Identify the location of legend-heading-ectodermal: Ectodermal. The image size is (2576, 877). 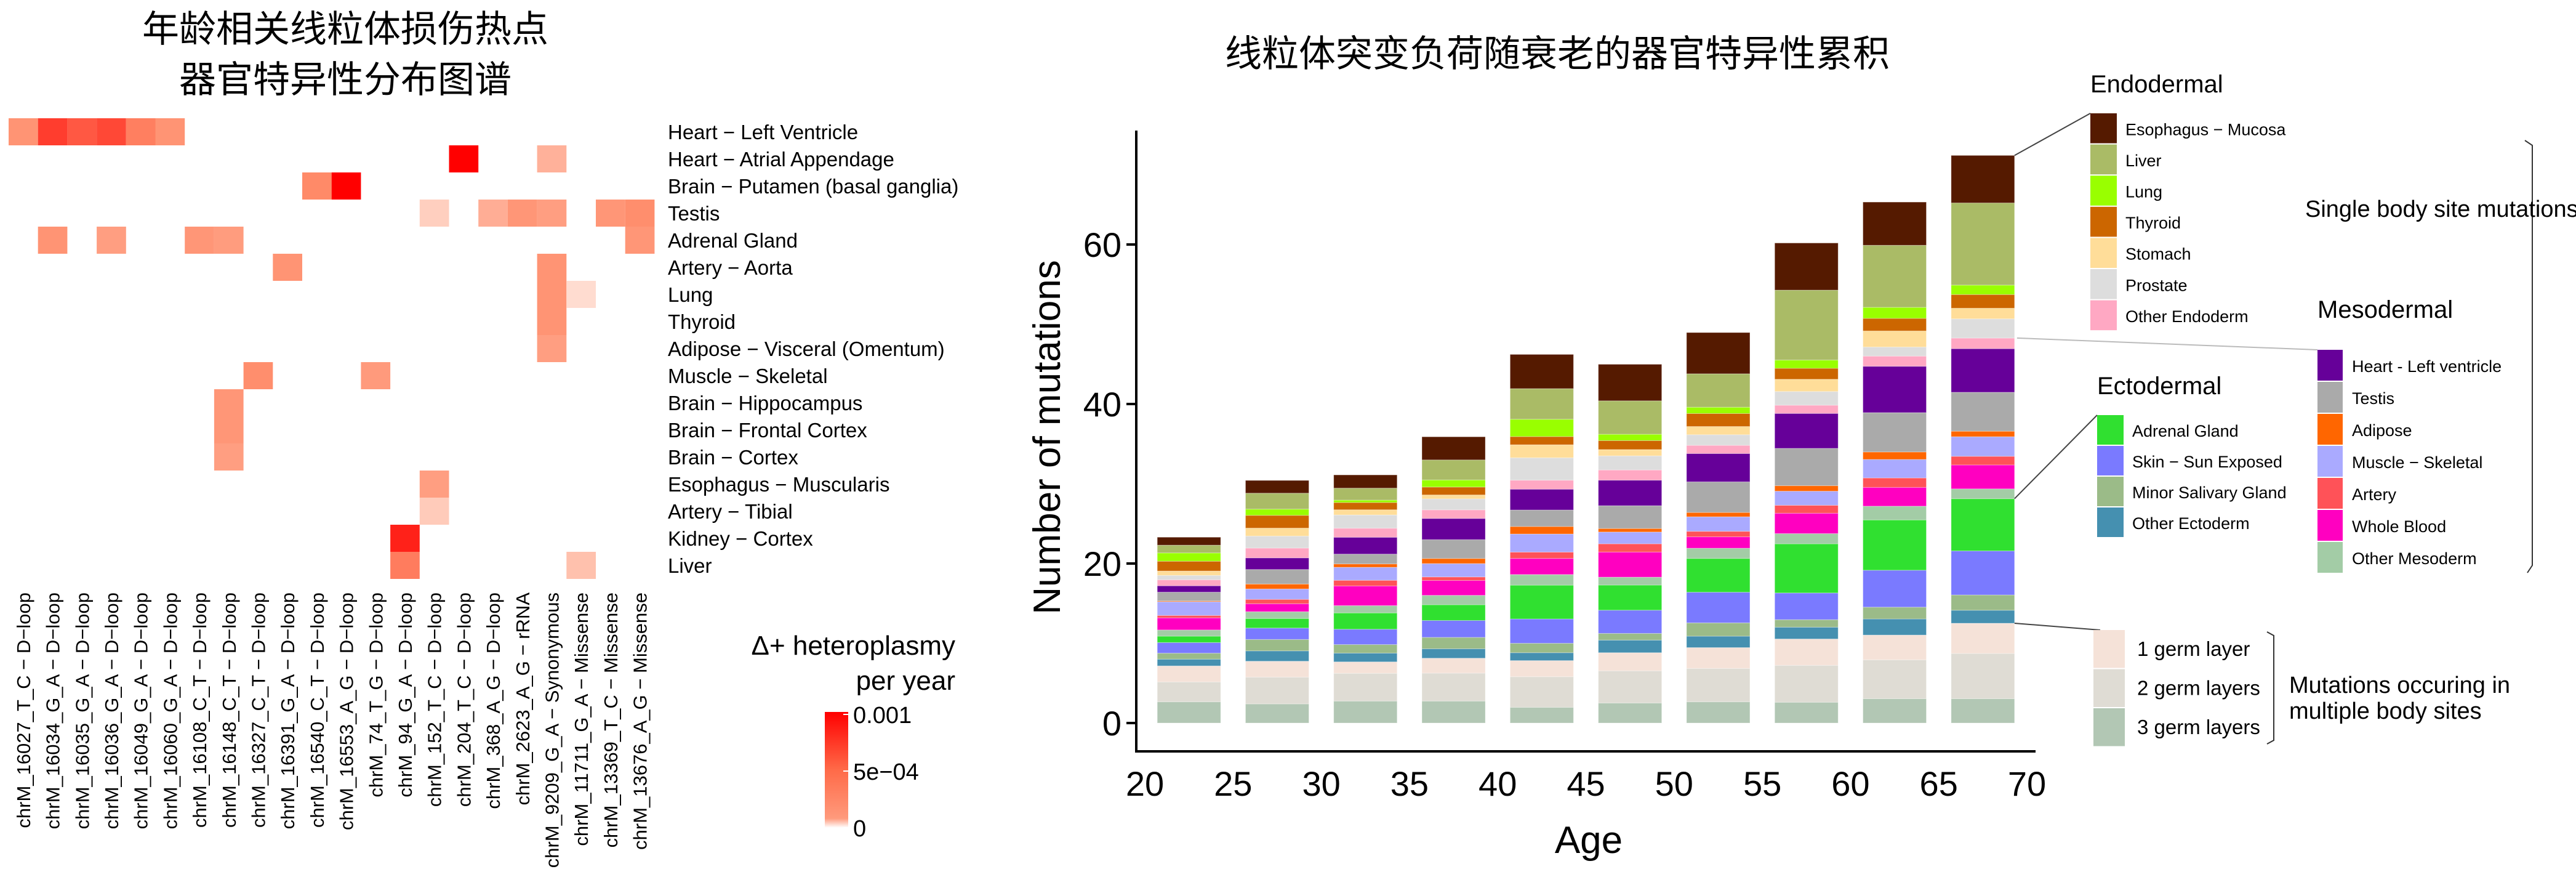
(2159, 386).